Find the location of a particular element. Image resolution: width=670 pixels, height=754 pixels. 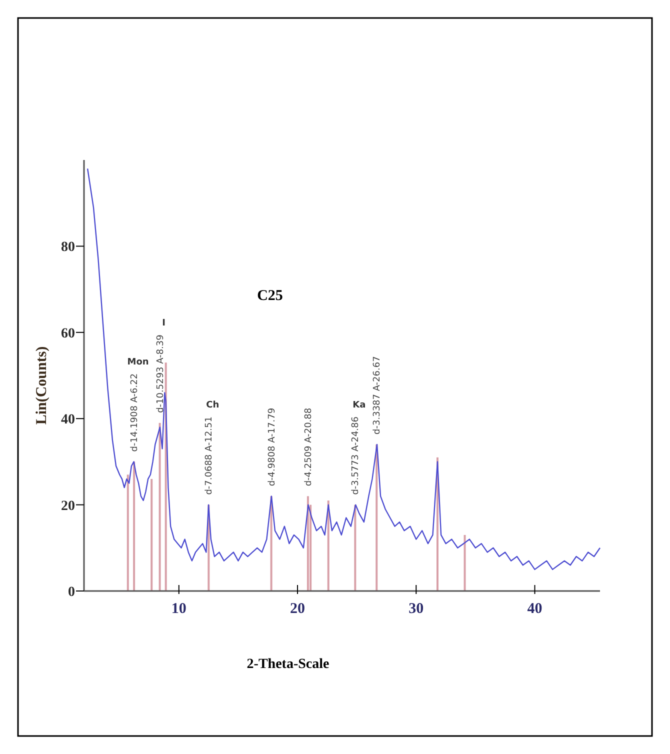

annotation: Ch is located at coordinates (213, 405).